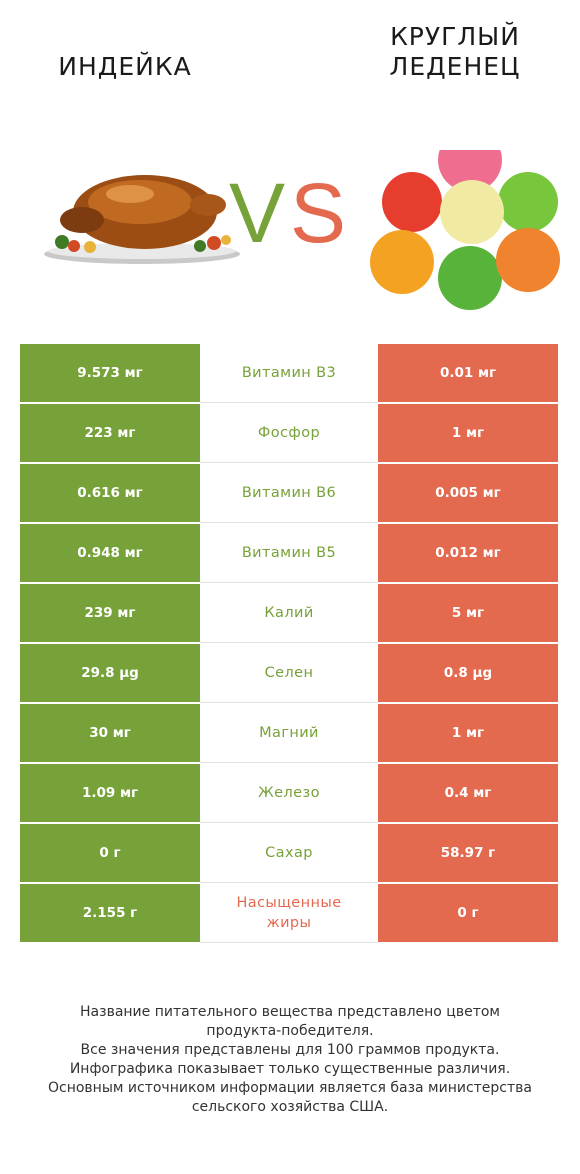  I want to click on nutrient-name-line: Насыщенные, so click(289, 903).